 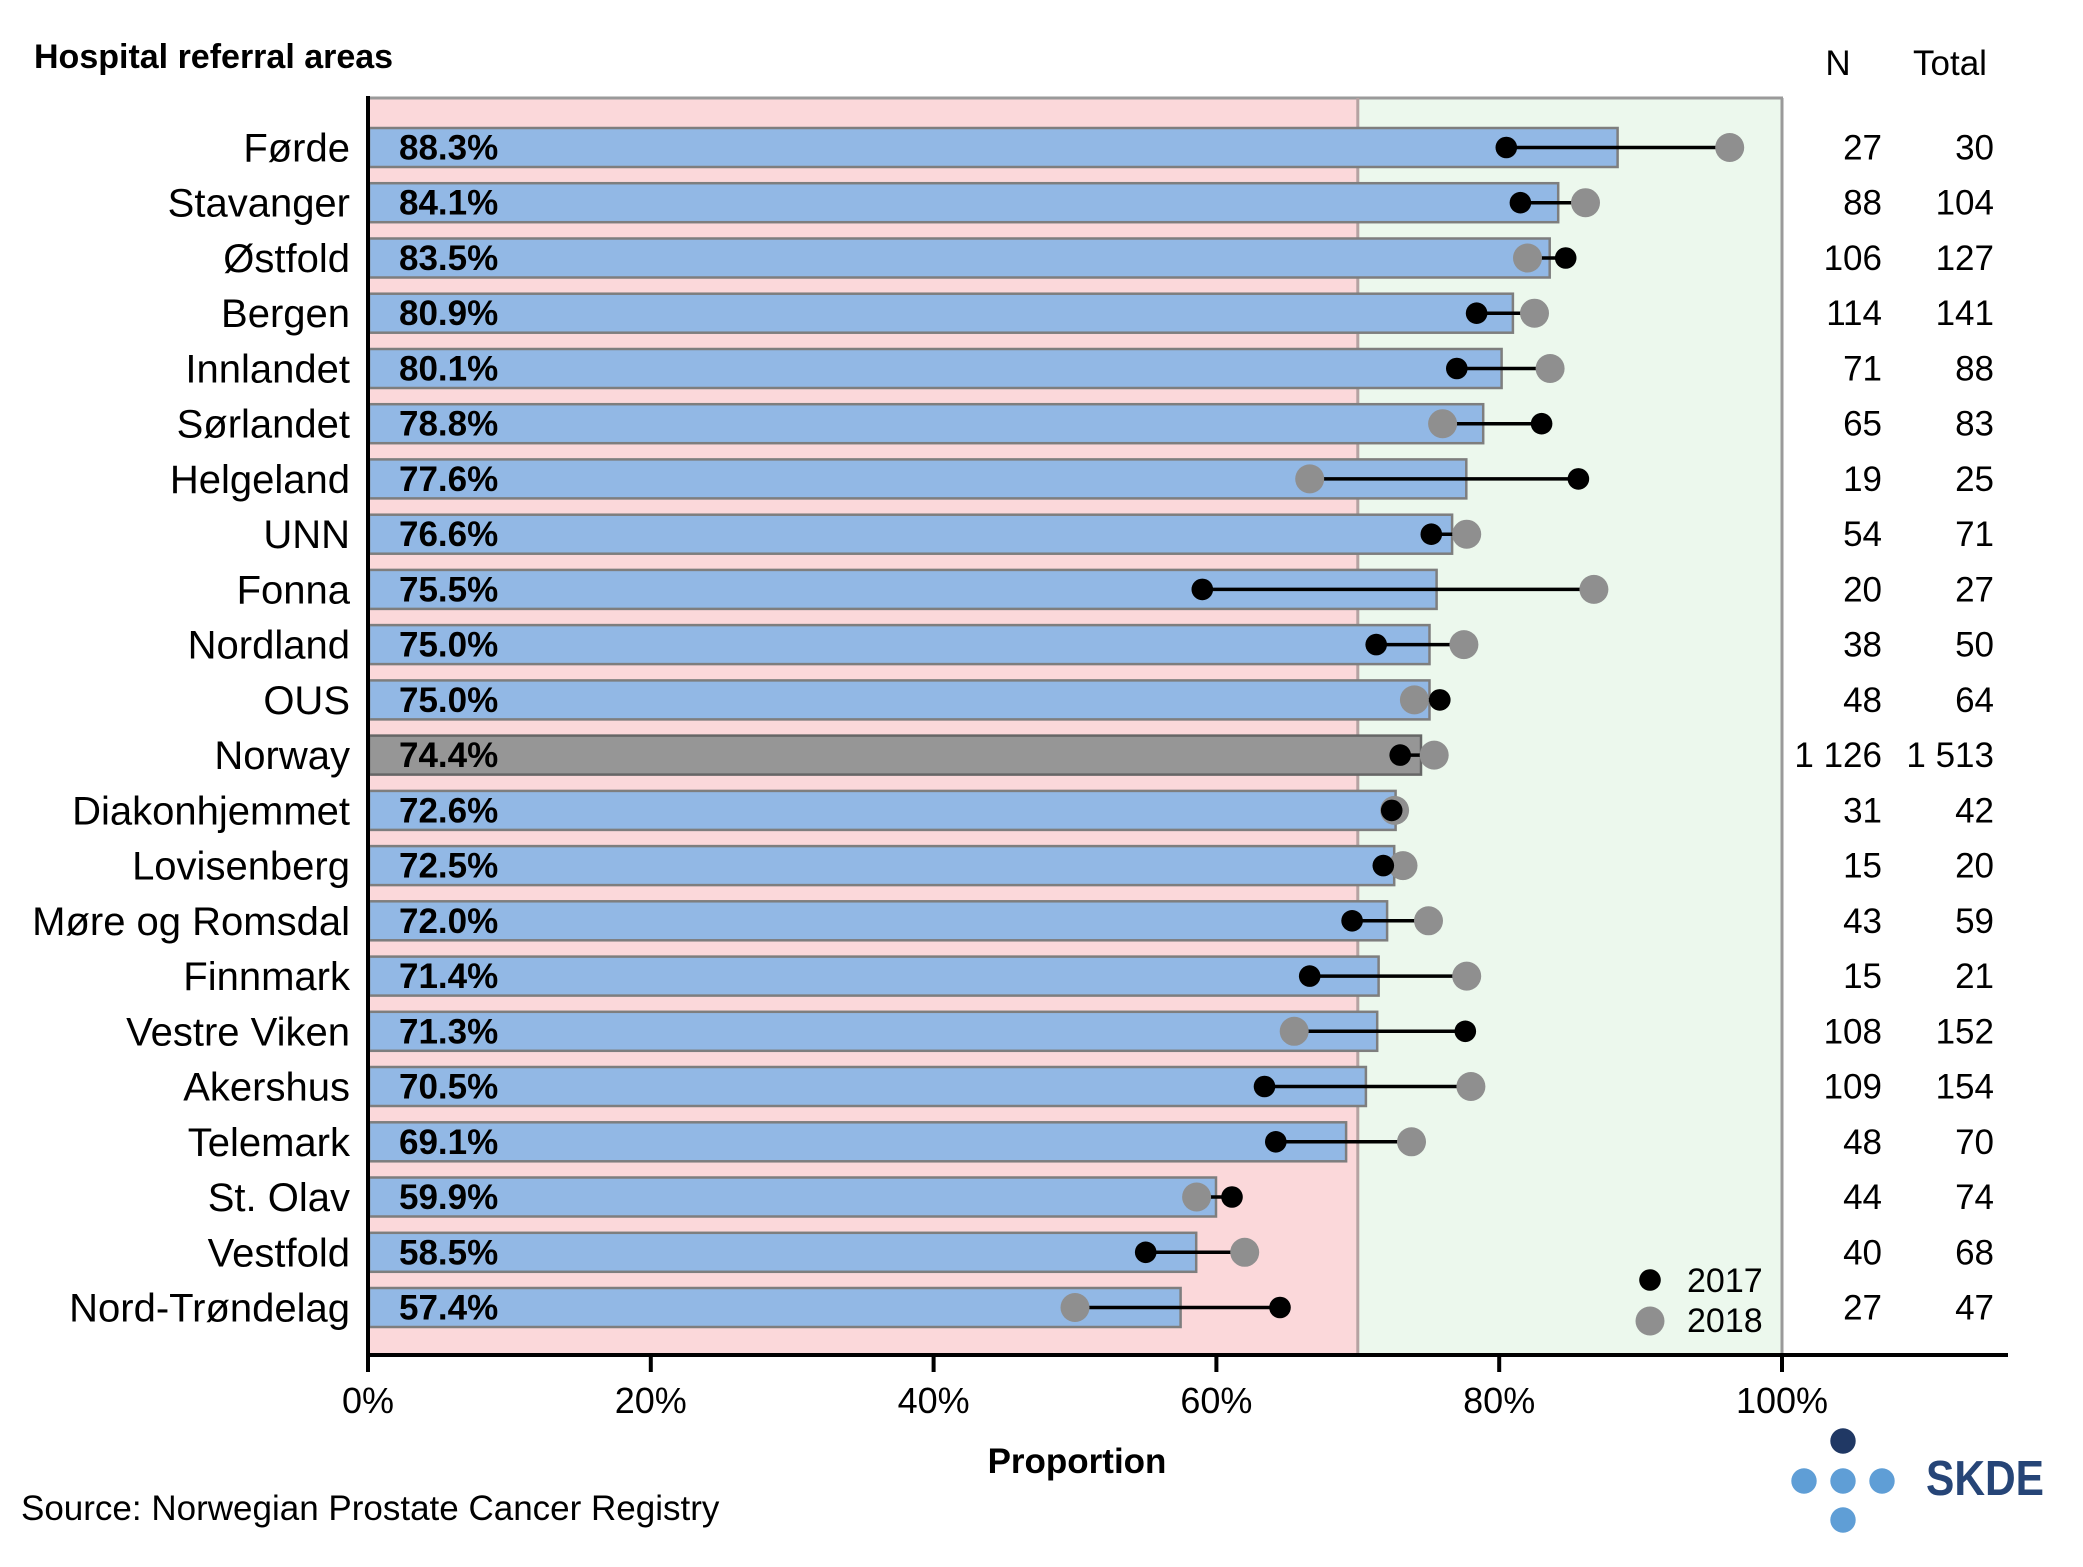 What do you see at coordinates (296, 149) in the screenshot?
I see `svg-text: Førde` at bounding box center [296, 149].